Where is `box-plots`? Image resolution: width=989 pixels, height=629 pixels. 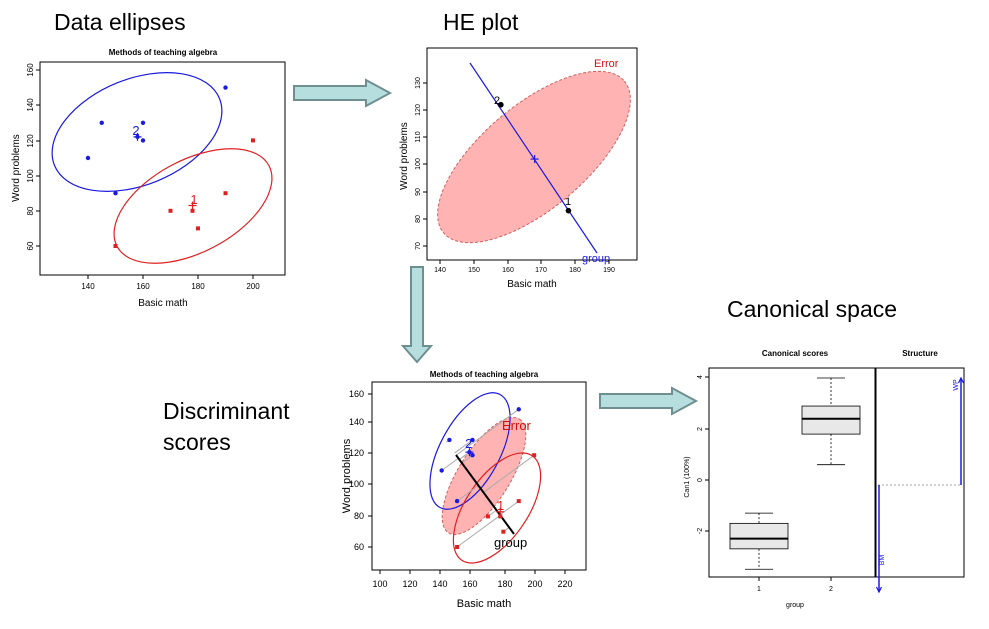
box-plots is located at coordinates (795, 473).